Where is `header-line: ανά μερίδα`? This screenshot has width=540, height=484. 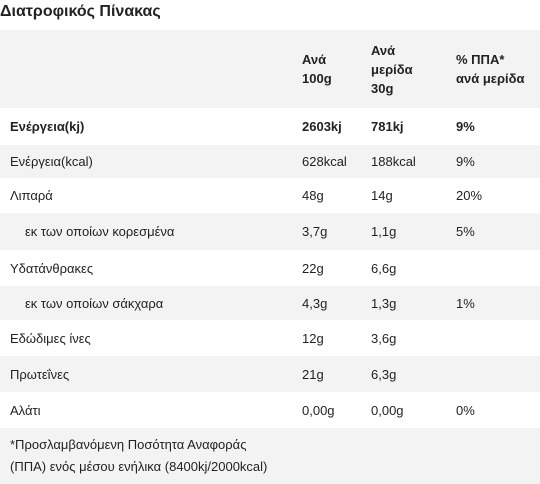 header-line: ανά μερίδα is located at coordinates (490, 78).